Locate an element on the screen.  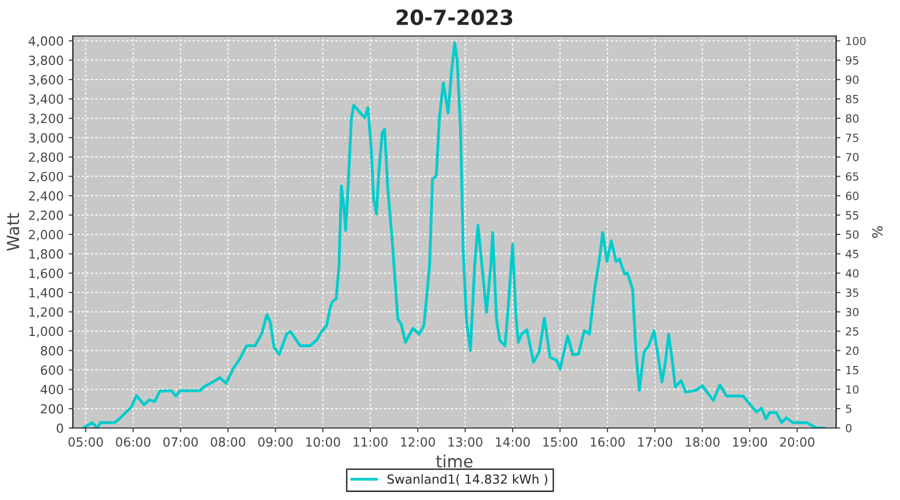
y2-tick-label: 90 is located at coordinates (852, 80).